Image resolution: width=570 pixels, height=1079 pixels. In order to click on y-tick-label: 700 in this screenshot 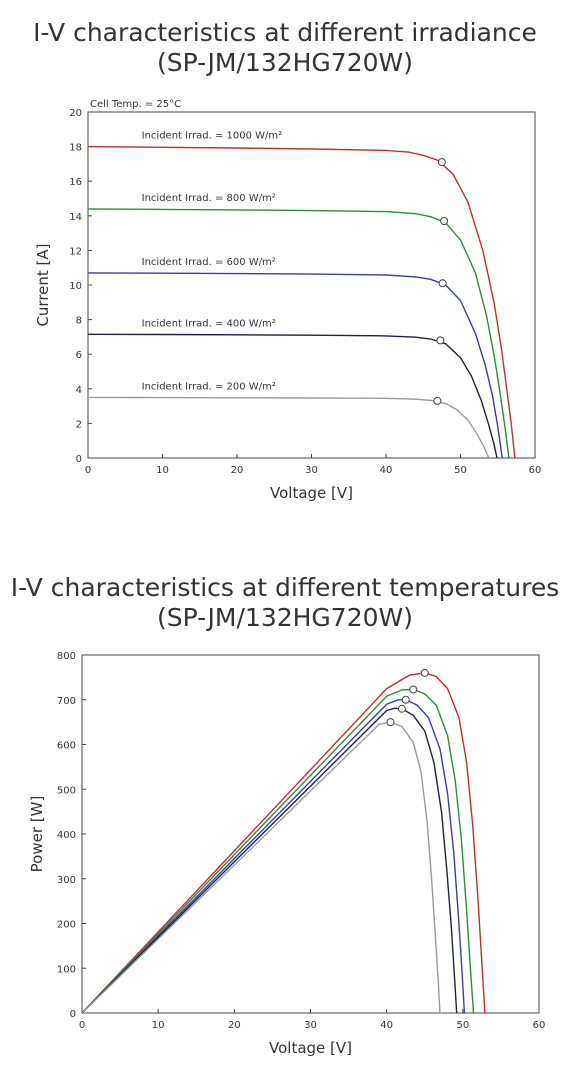, I will do `click(66, 701)`.